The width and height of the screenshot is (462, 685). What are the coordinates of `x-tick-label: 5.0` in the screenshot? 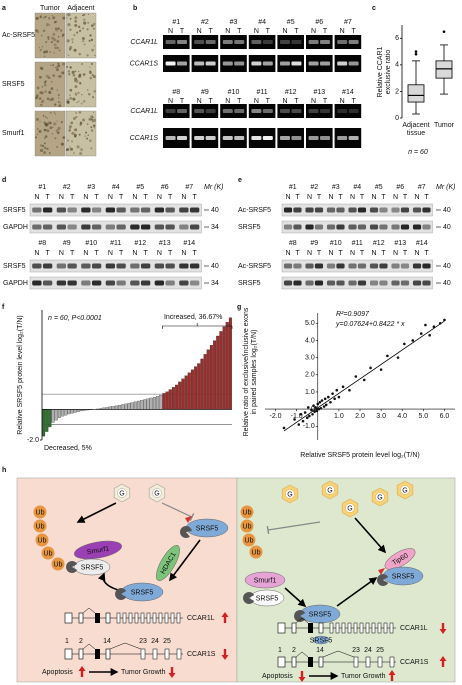 It's located at (423, 416).